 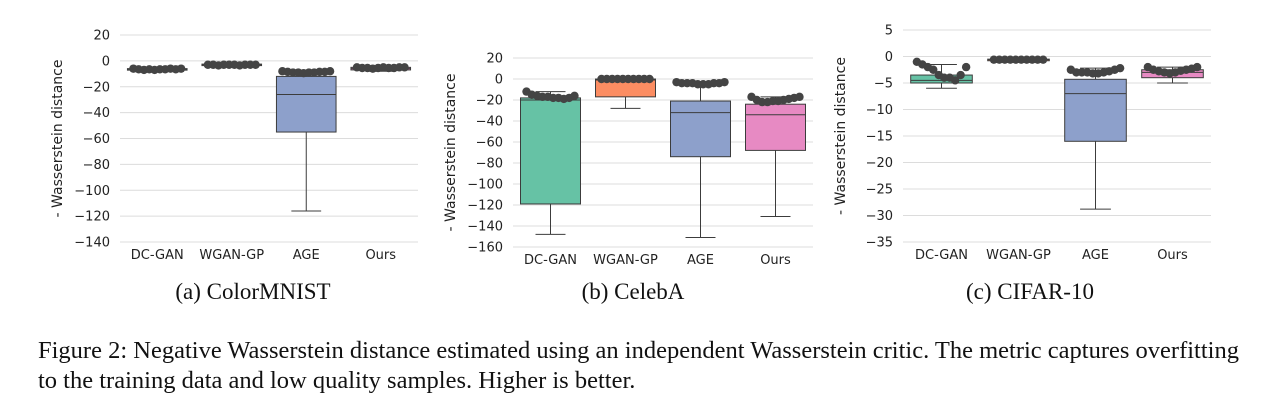 What do you see at coordinates (252, 291) in the screenshot?
I see `subplot-caption: (a) ColorMNIST` at bounding box center [252, 291].